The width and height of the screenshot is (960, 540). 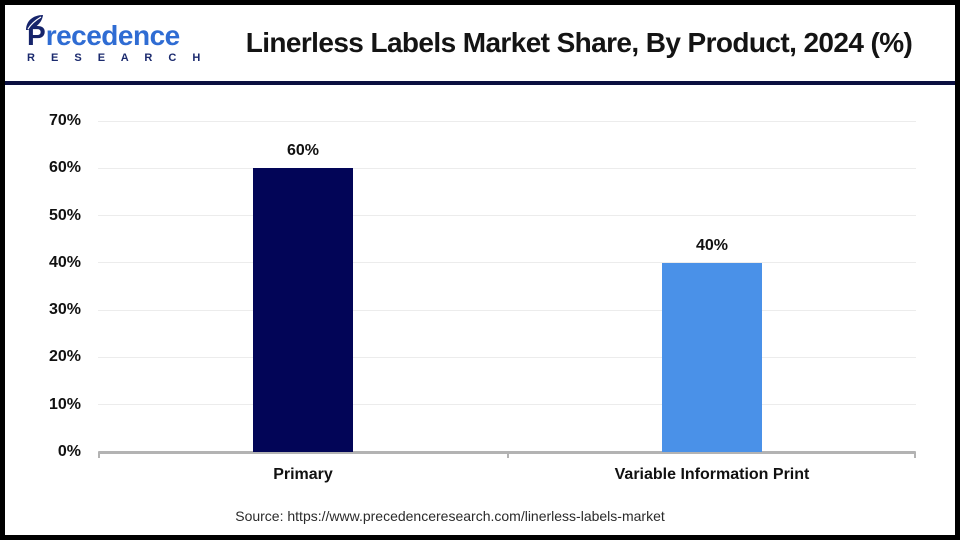 I want to click on bar-variable-information-print, so click(x=712, y=357).